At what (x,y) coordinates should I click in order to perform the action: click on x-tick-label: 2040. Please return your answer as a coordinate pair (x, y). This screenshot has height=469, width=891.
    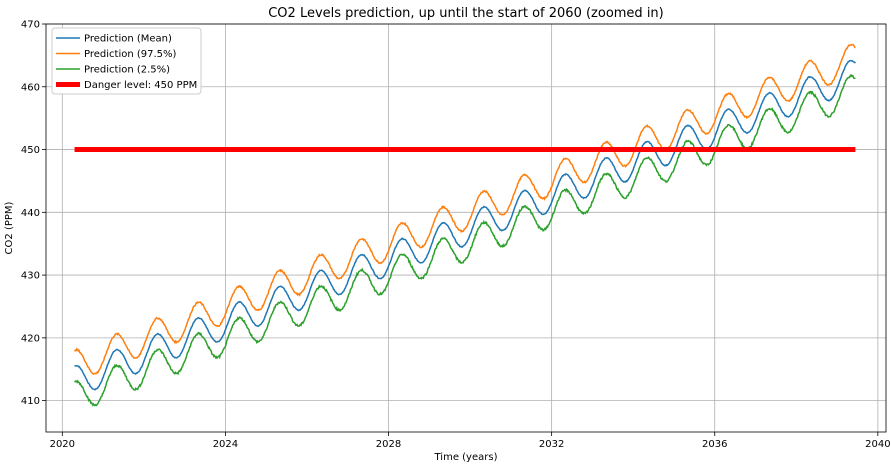
    Looking at the image, I should click on (877, 444).